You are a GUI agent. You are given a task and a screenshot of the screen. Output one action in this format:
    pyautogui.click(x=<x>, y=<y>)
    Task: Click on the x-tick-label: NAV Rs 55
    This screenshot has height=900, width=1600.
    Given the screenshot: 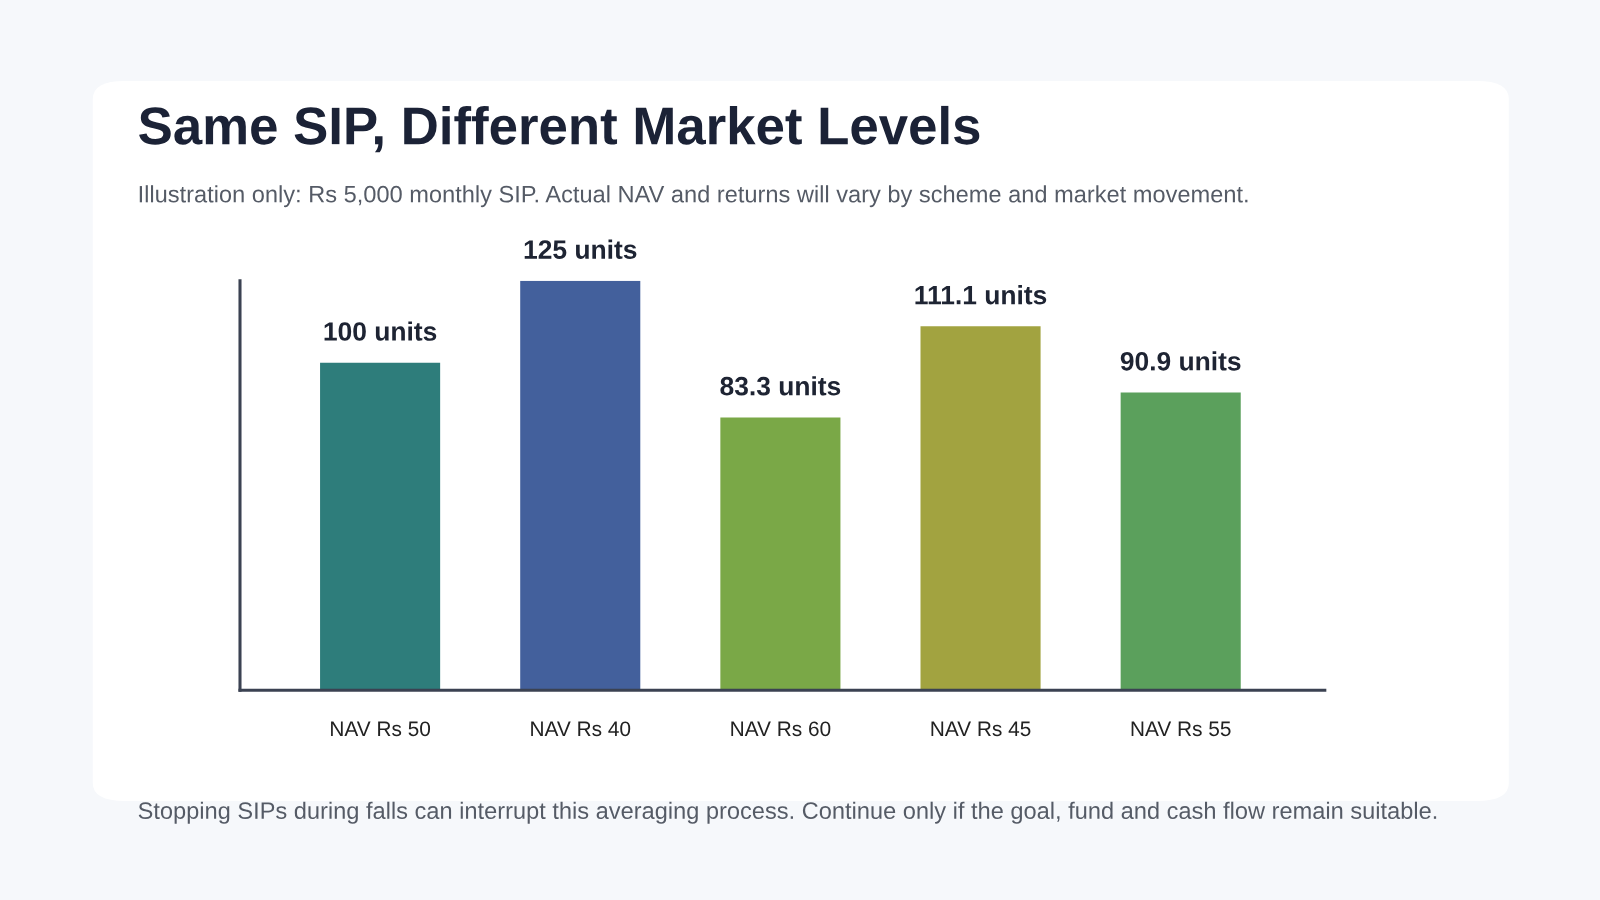 What is the action you would take?
    pyautogui.click(x=1181, y=729)
    